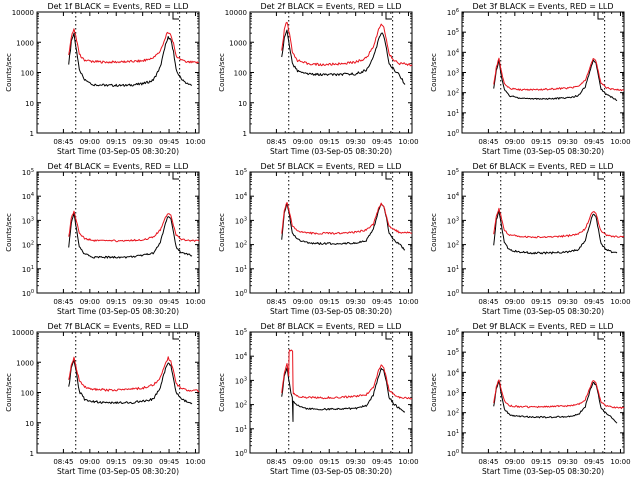 This screenshot has height=480, width=640. I want to click on panel-title: Det 3f BLACK = Events, RED = LLD, so click(542, 6).